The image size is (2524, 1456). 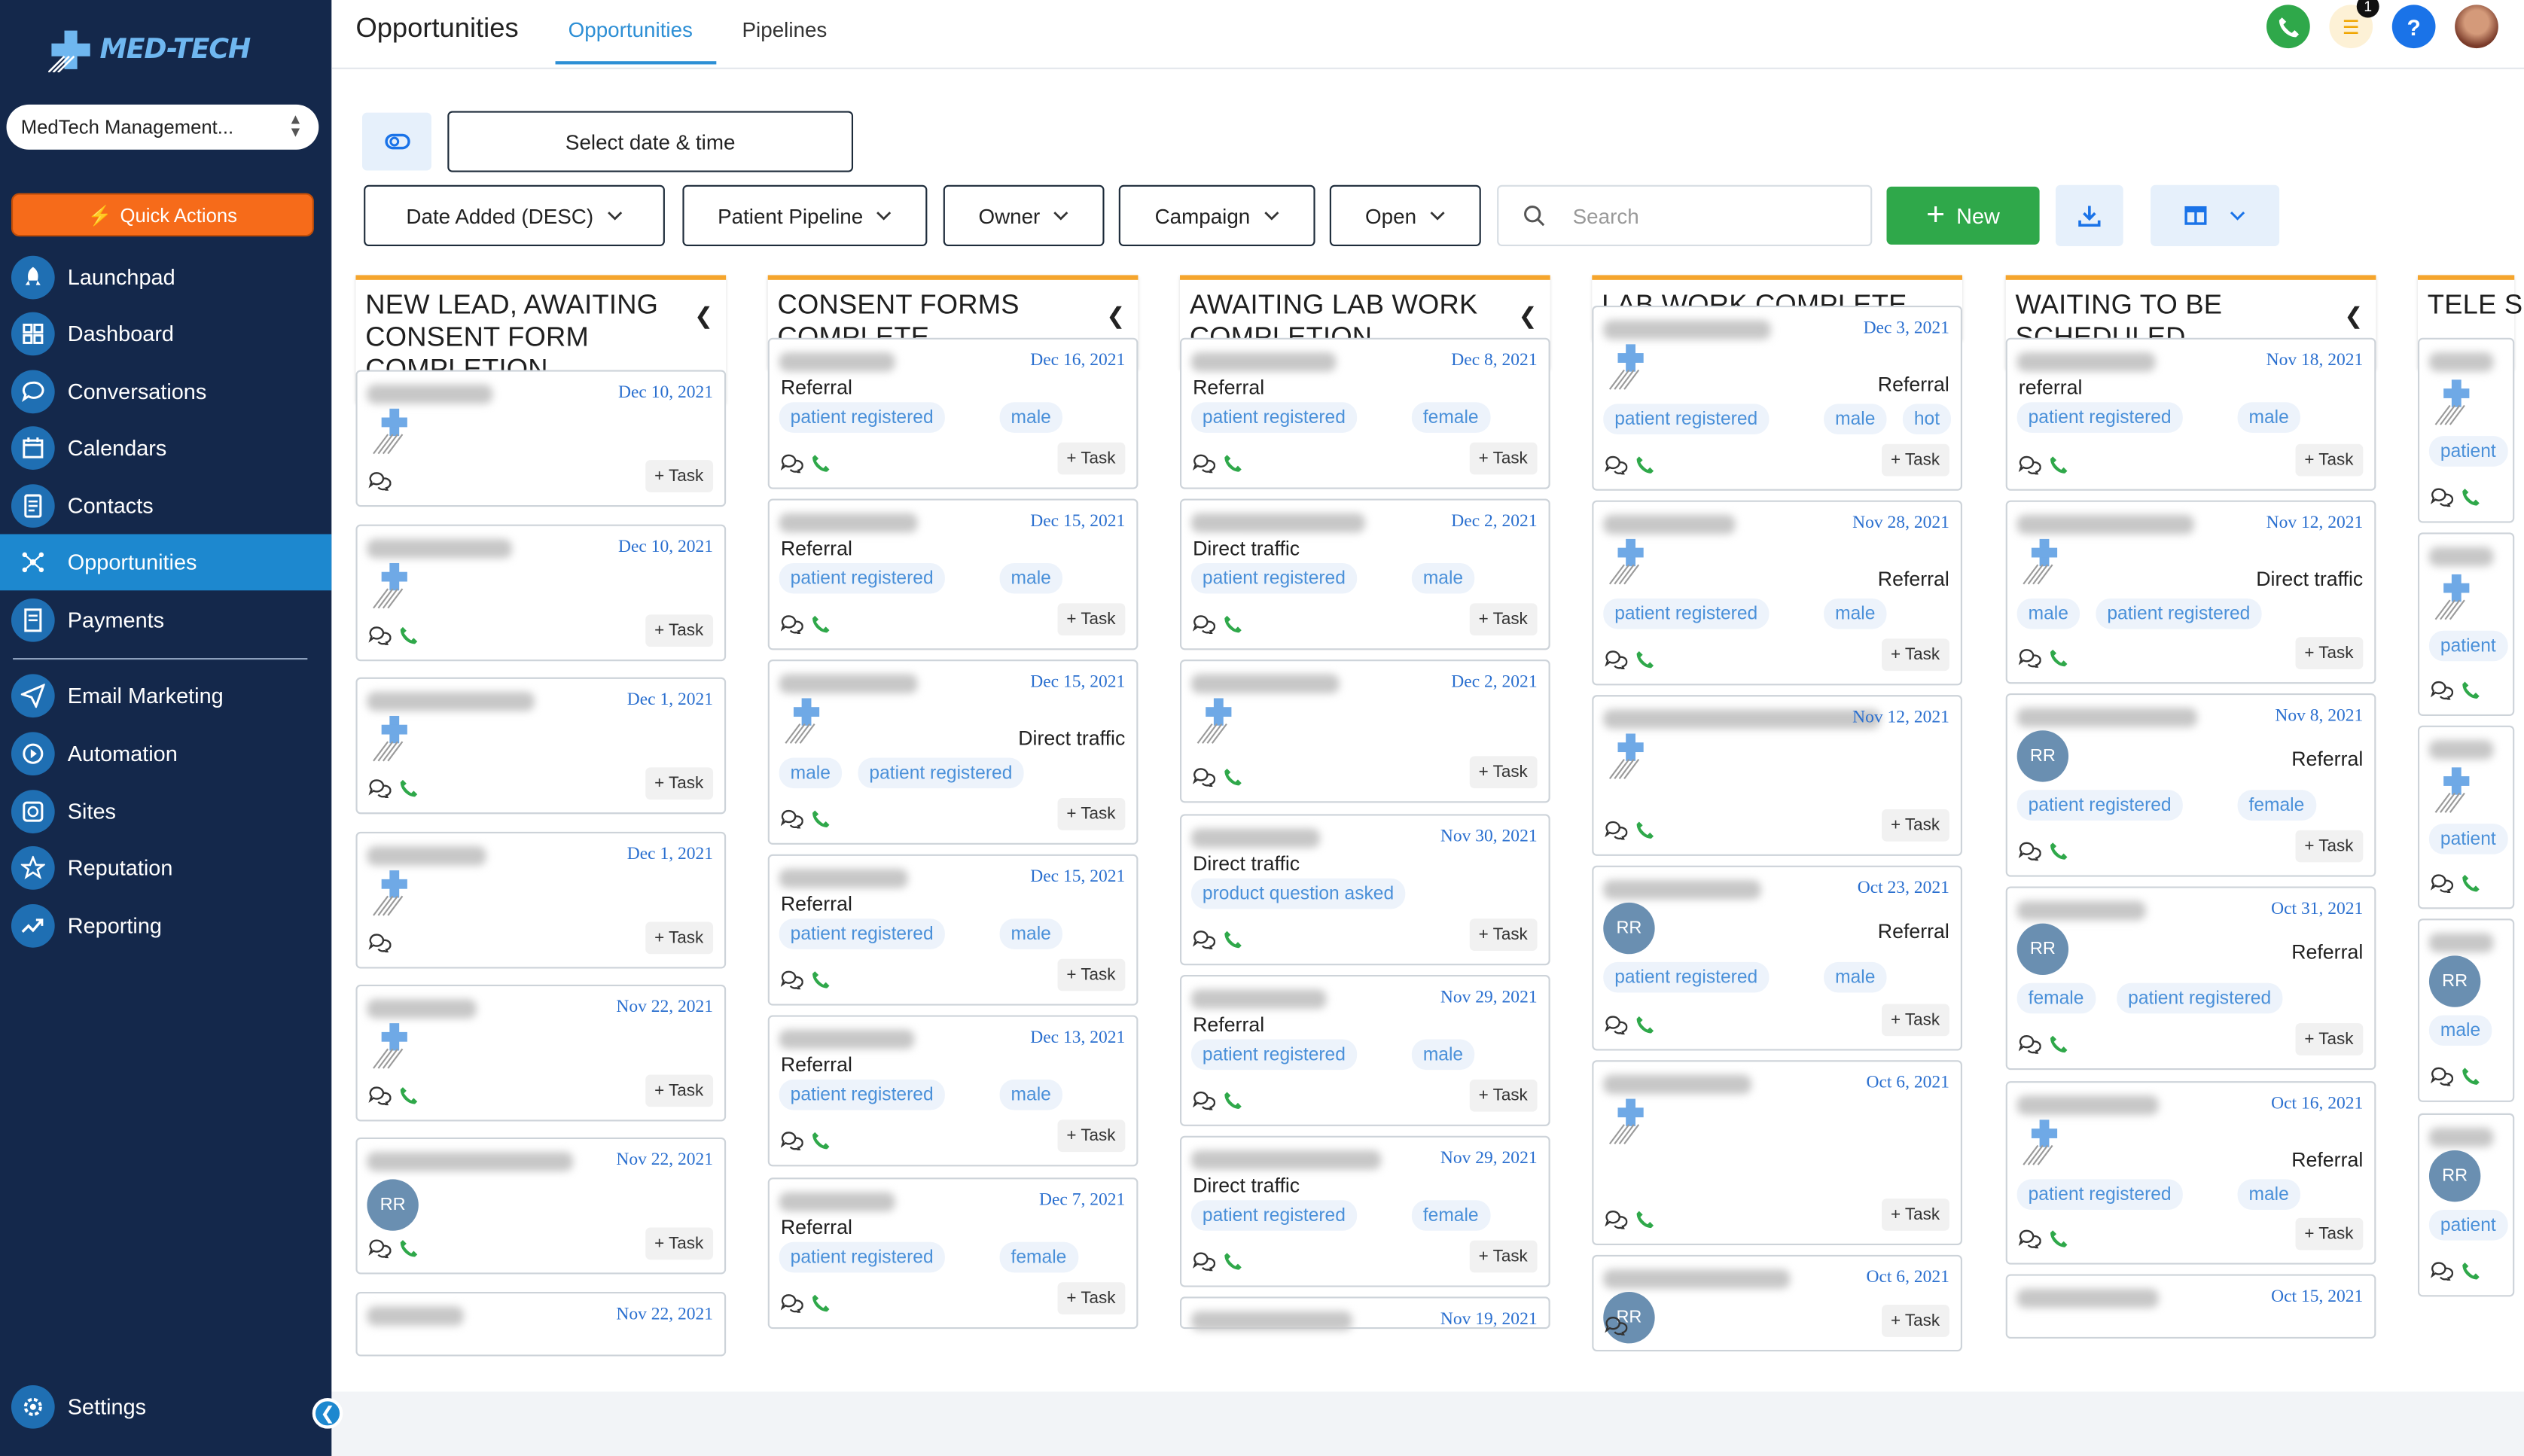 I want to click on opportunity-card: RR patient, so click(x=2466, y=1205).